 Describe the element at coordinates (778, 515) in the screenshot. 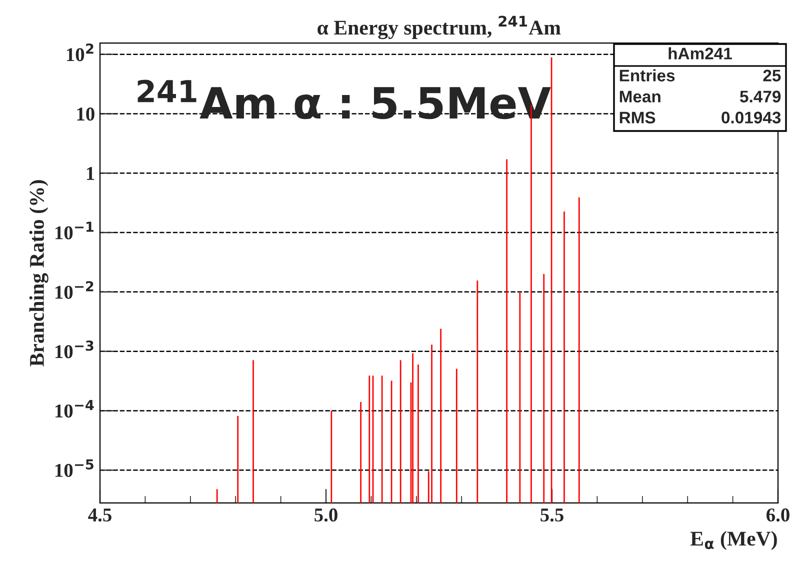

I see `x-tick-label: 6.0` at that location.